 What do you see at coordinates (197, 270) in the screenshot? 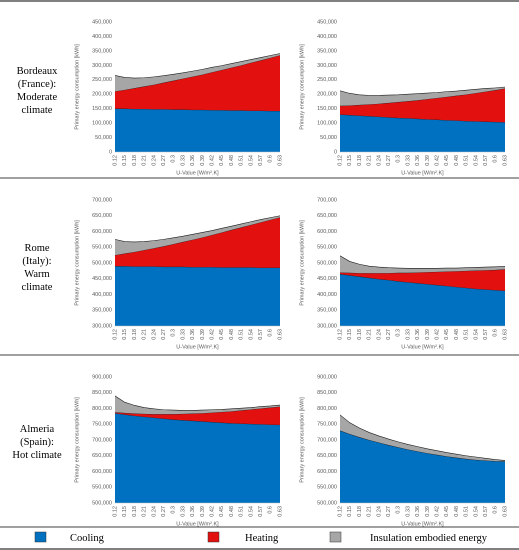
I see `plot` at bounding box center [197, 270].